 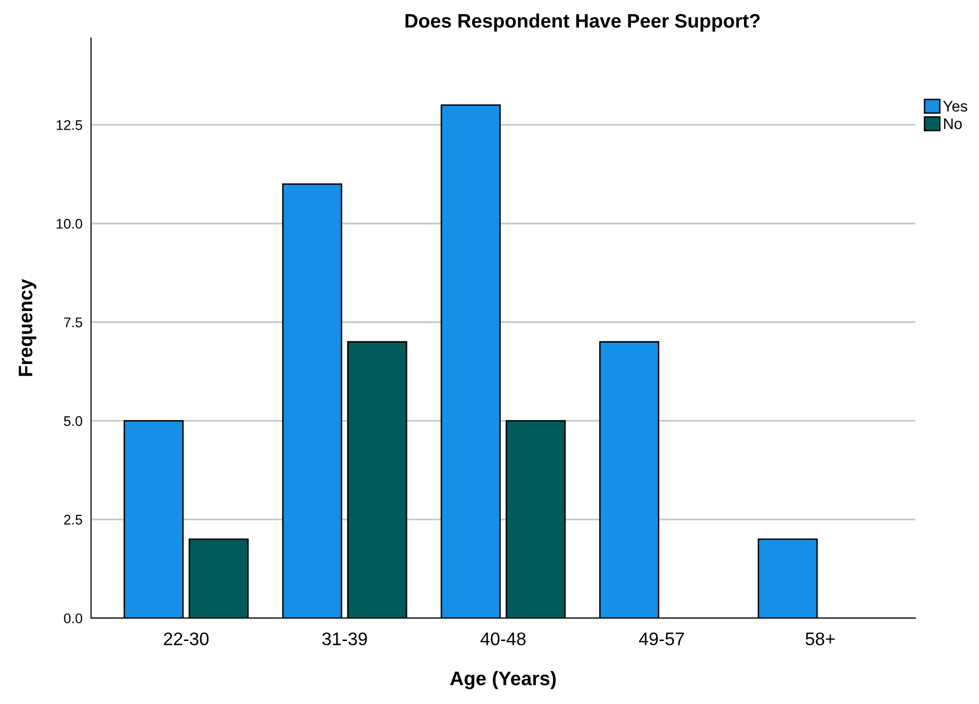 I want to click on y-tick-label: 2.5, so click(x=73, y=519).